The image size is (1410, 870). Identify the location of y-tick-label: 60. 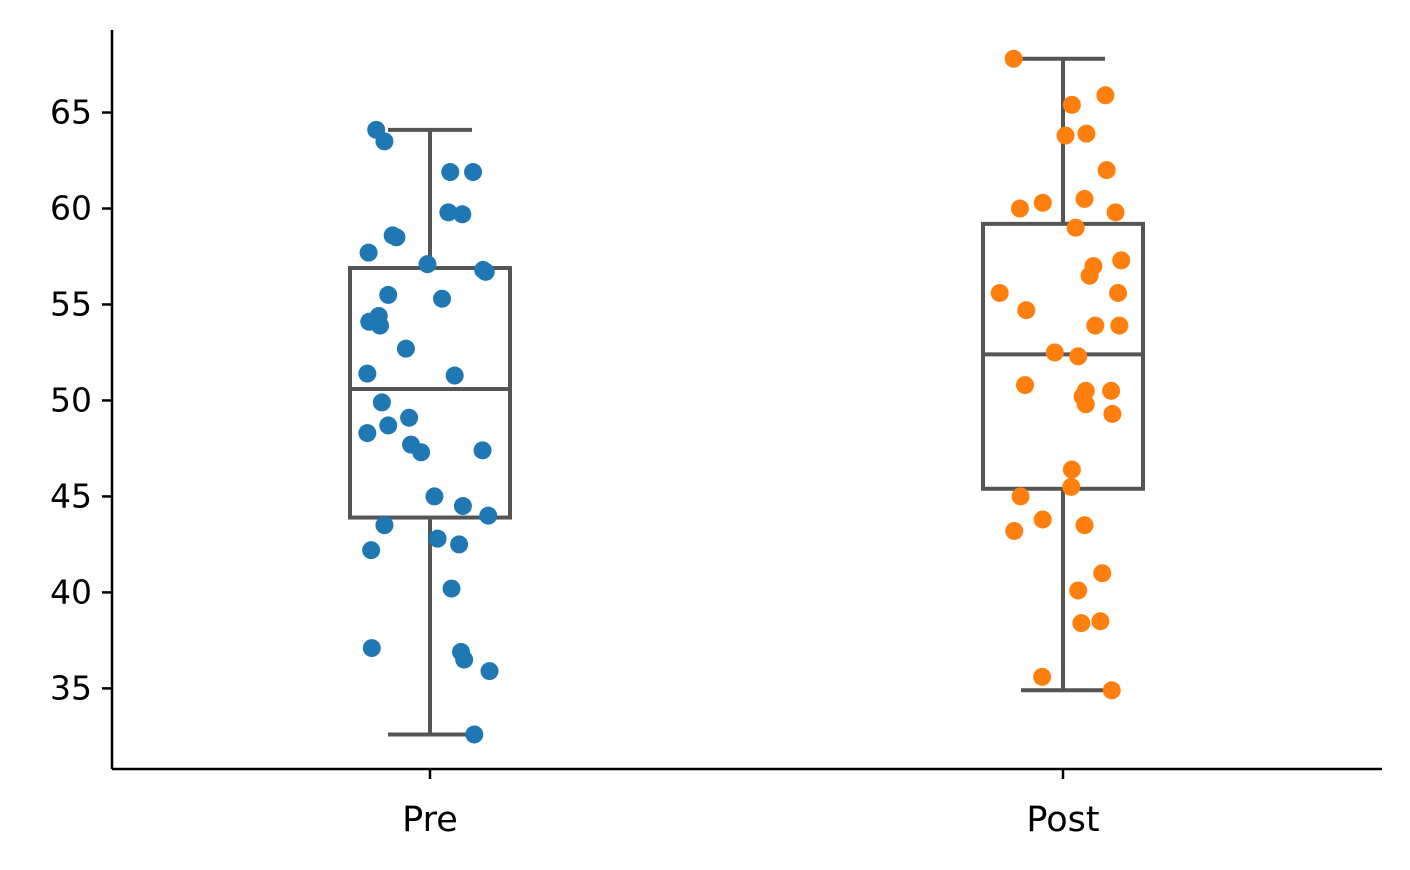
(71, 208).